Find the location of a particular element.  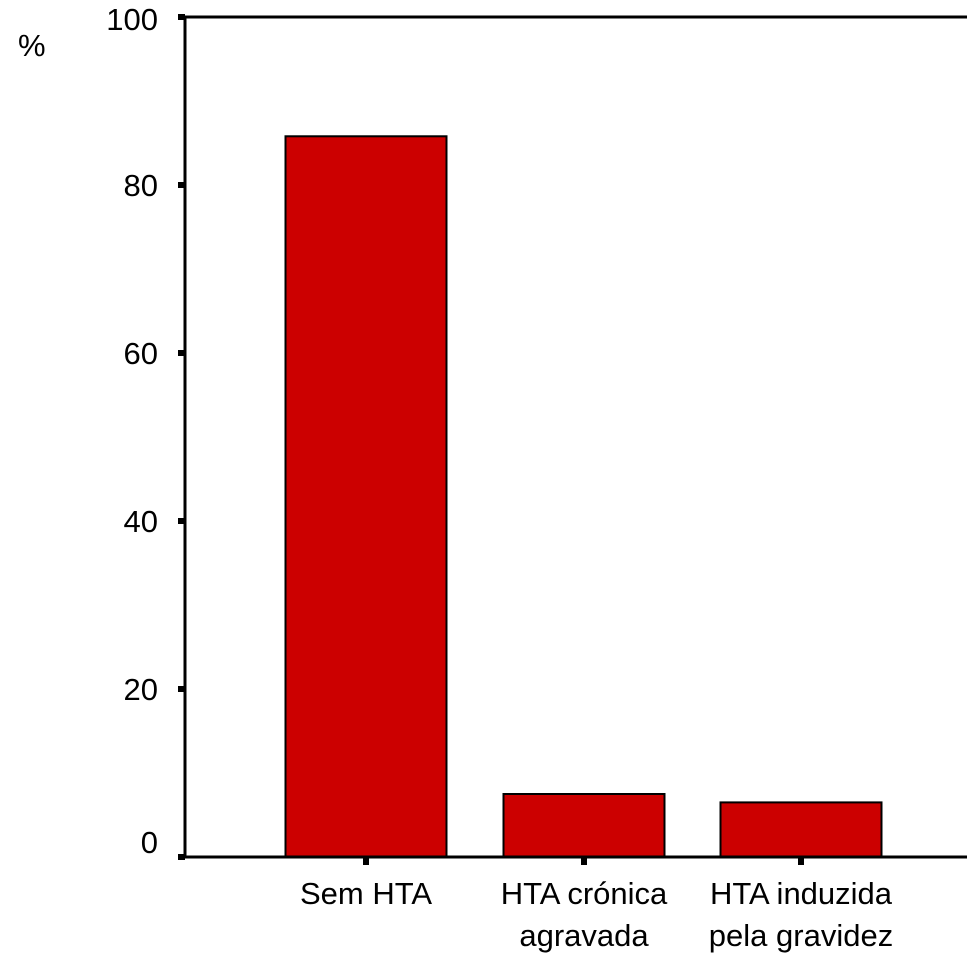

x-category-label-0: Sem HTA is located at coordinates (366, 893).